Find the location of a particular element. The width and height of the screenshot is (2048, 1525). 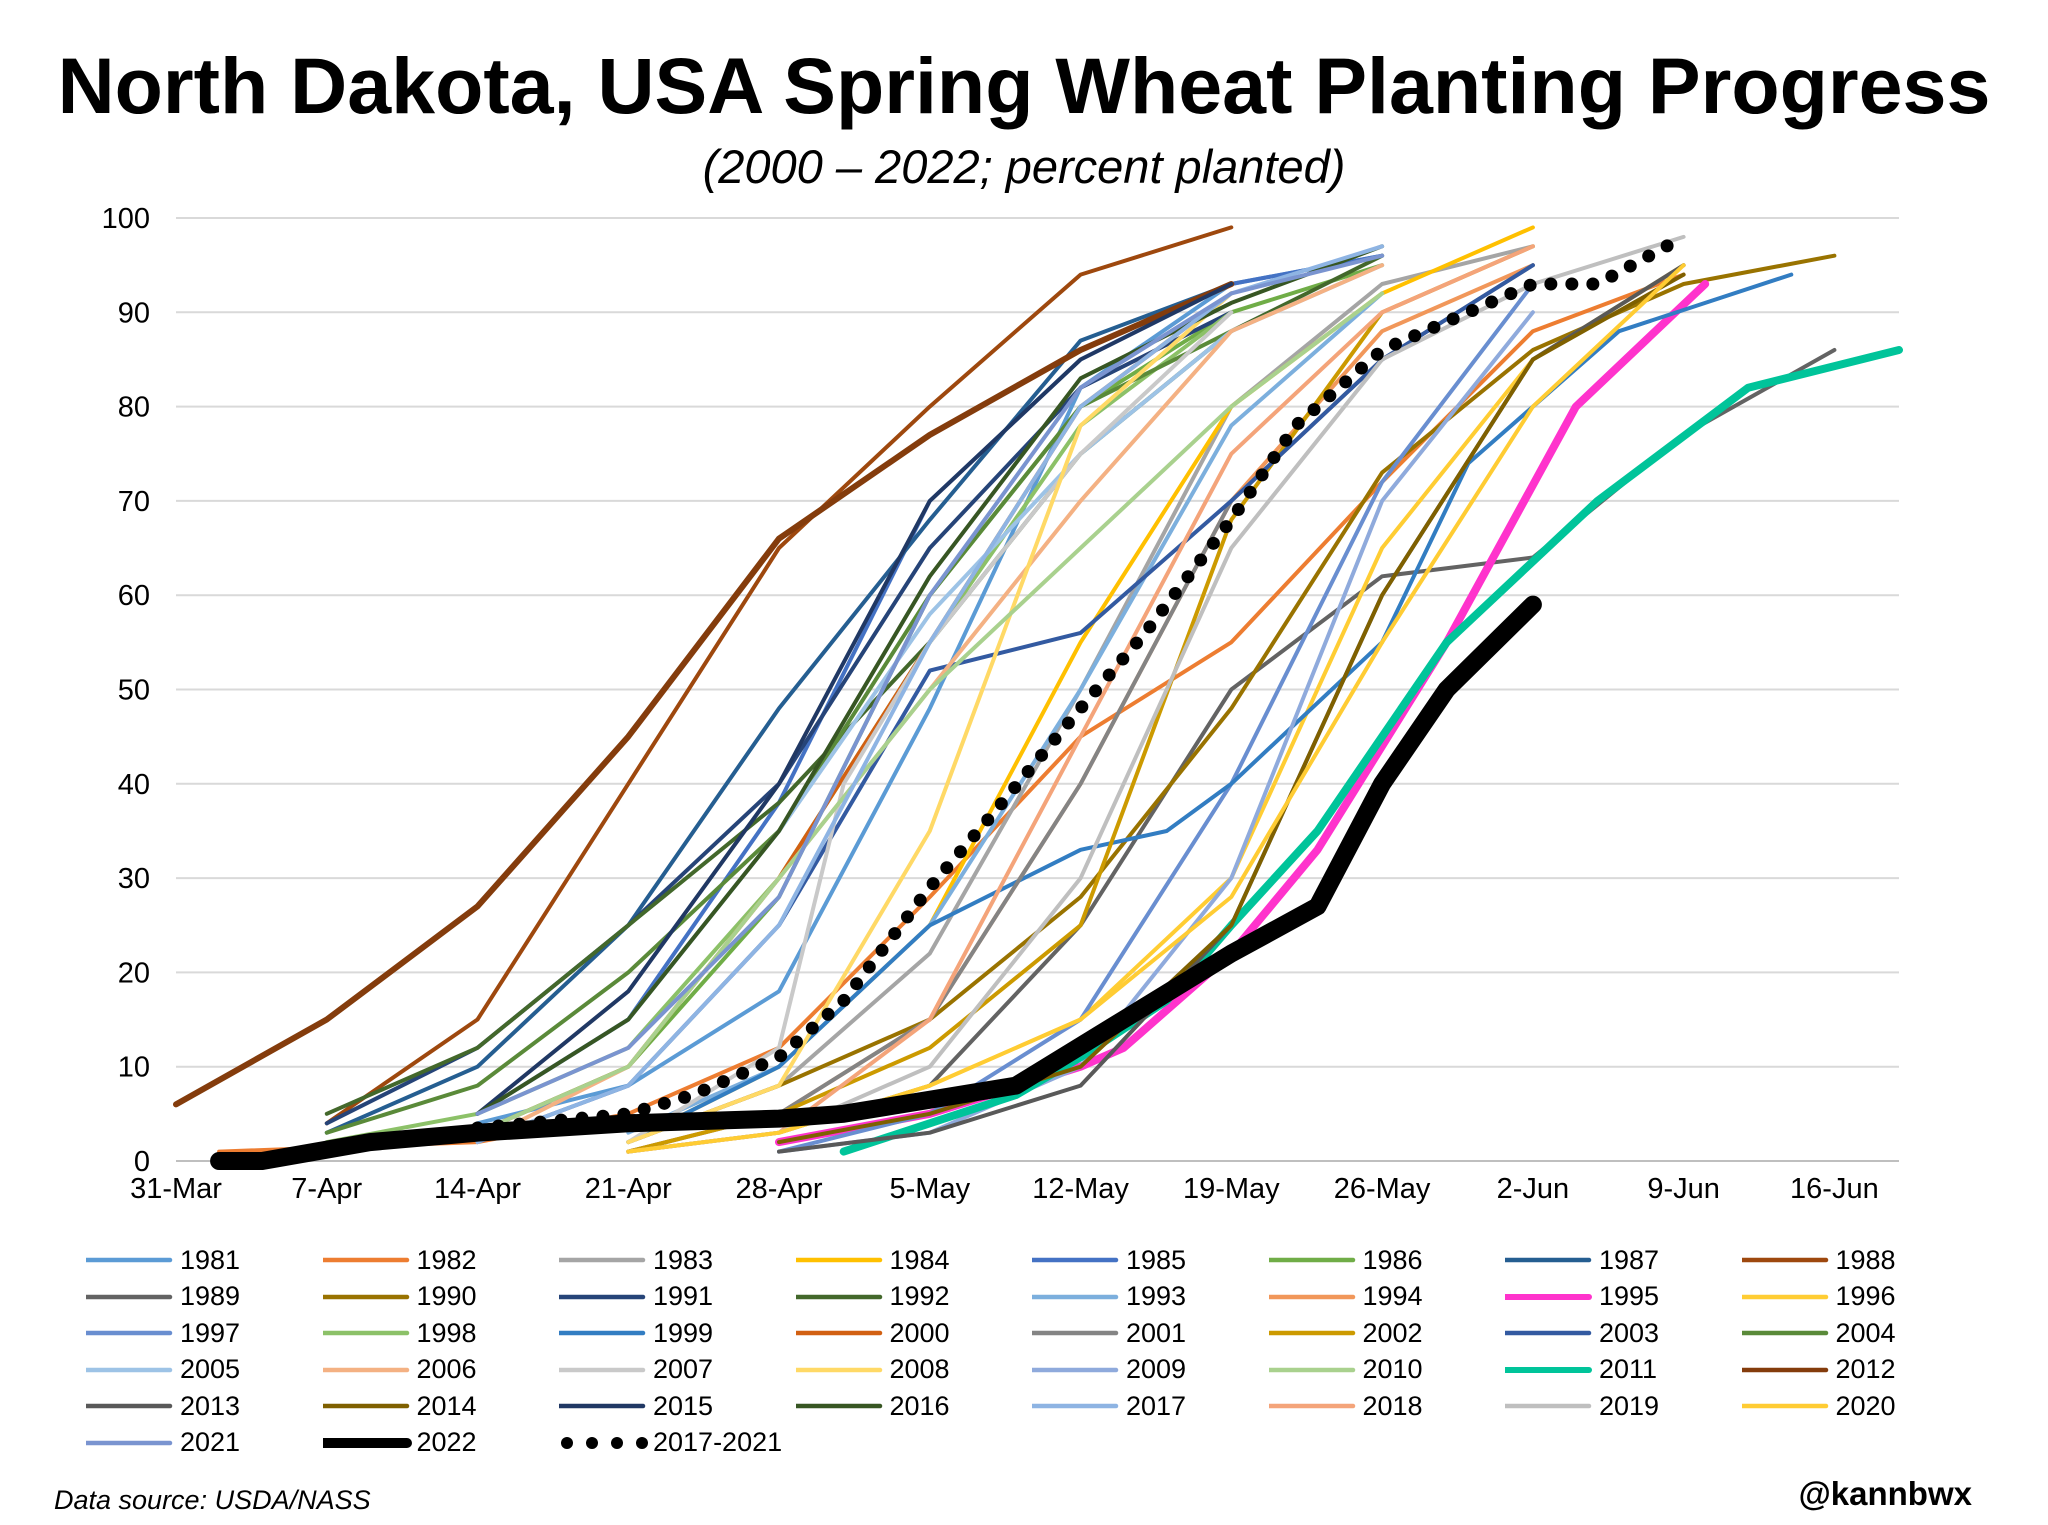

legend-label: 2000 is located at coordinates (919, 1332).